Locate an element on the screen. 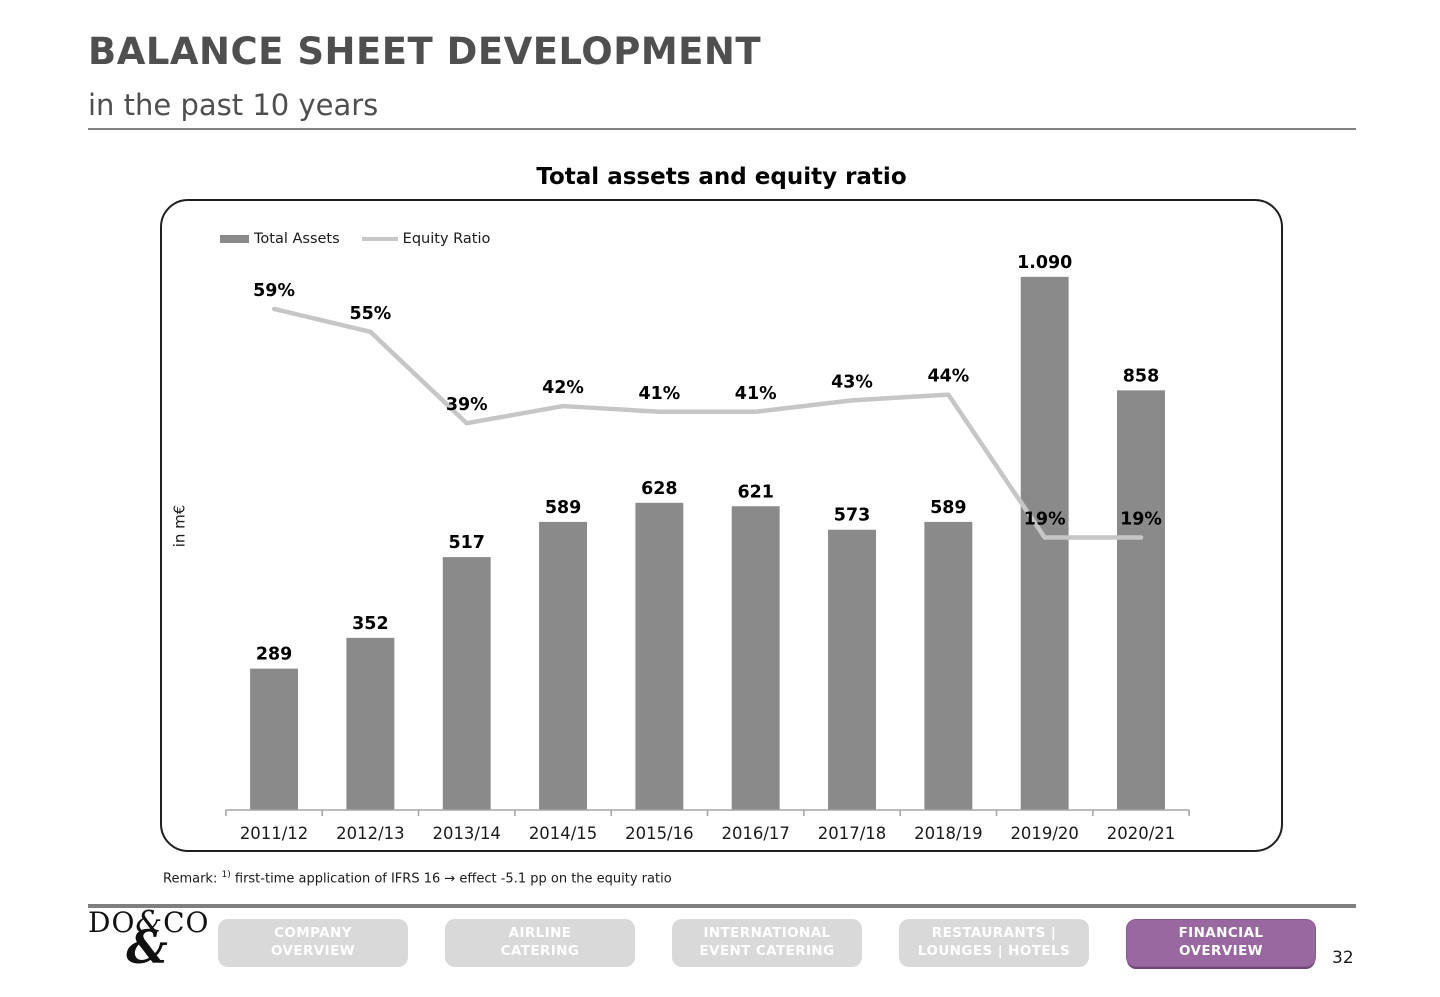 This screenshot has width=1440, height=997. bar-2020/21 is located at coordinates (1141, 600).